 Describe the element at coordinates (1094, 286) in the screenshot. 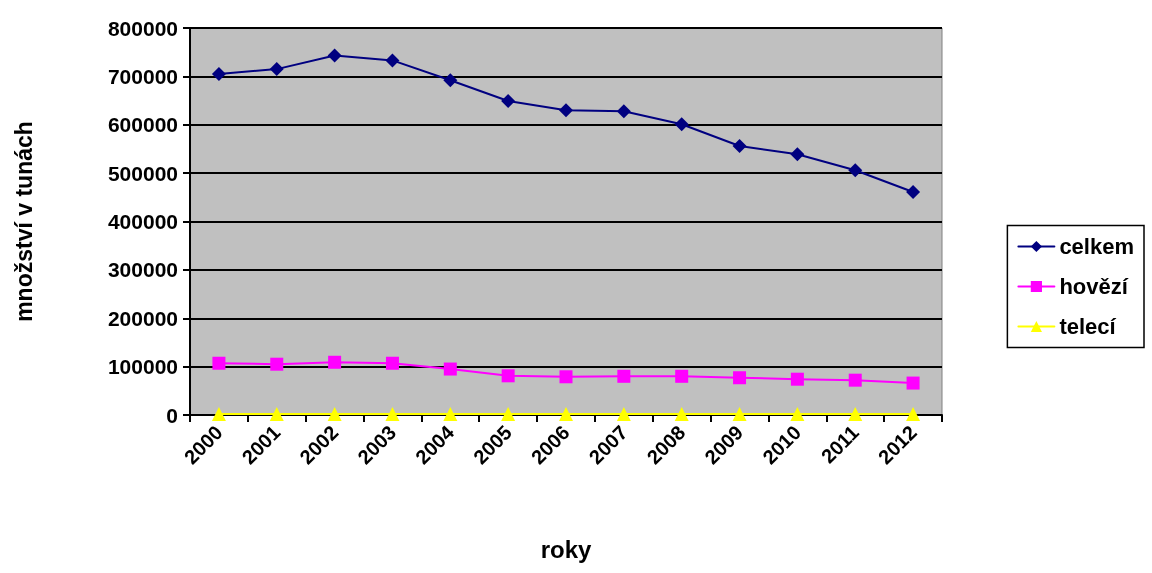

I see `legend-label: hovězí` at that location.